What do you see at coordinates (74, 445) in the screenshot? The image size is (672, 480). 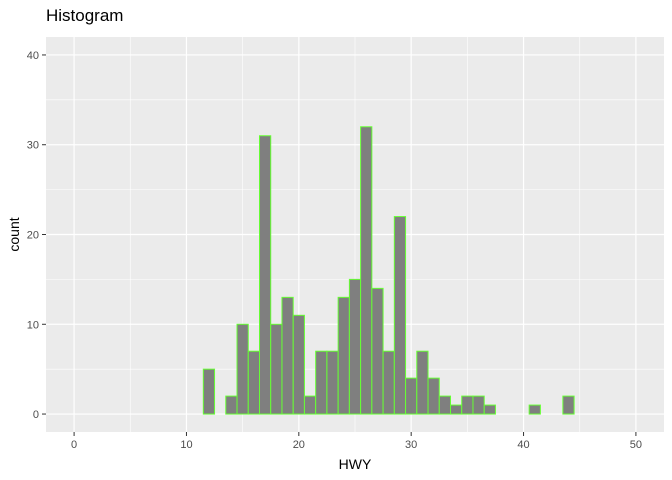 I see `x-tick-label: 0` at bounding box center [74, 445].